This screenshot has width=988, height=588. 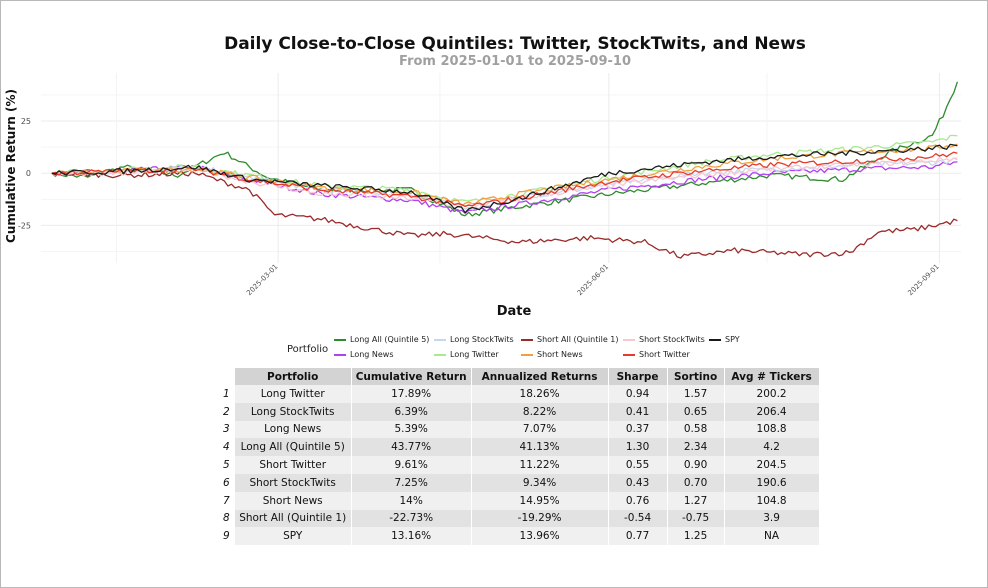 I want to click on table-cell: 14.95%, so click(x=540, y=500).